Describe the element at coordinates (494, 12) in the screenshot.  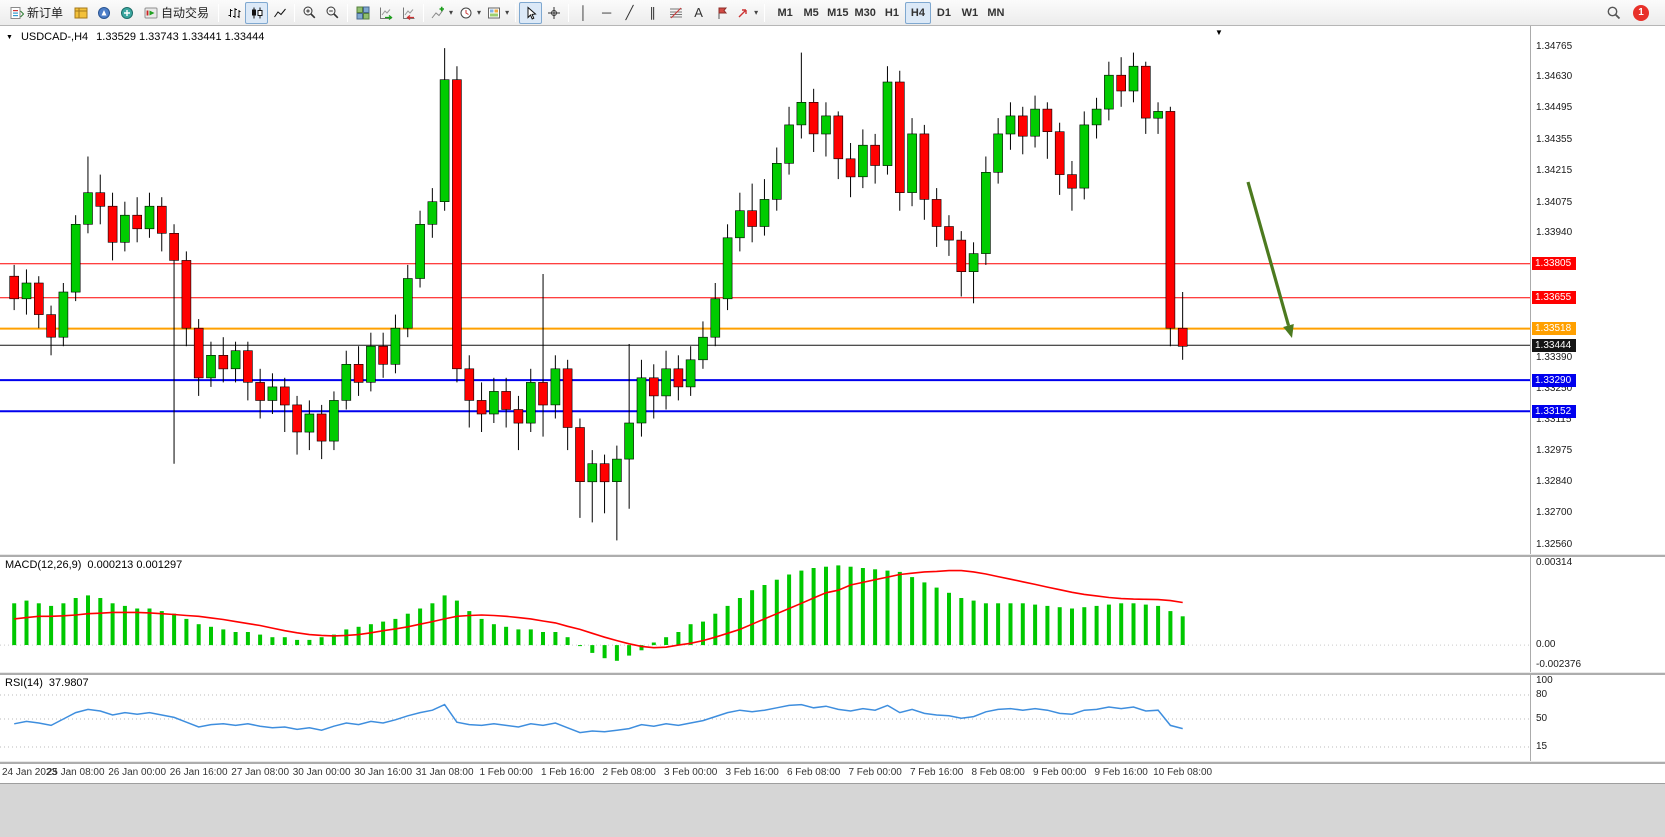
I see `templates-icon` at that location.